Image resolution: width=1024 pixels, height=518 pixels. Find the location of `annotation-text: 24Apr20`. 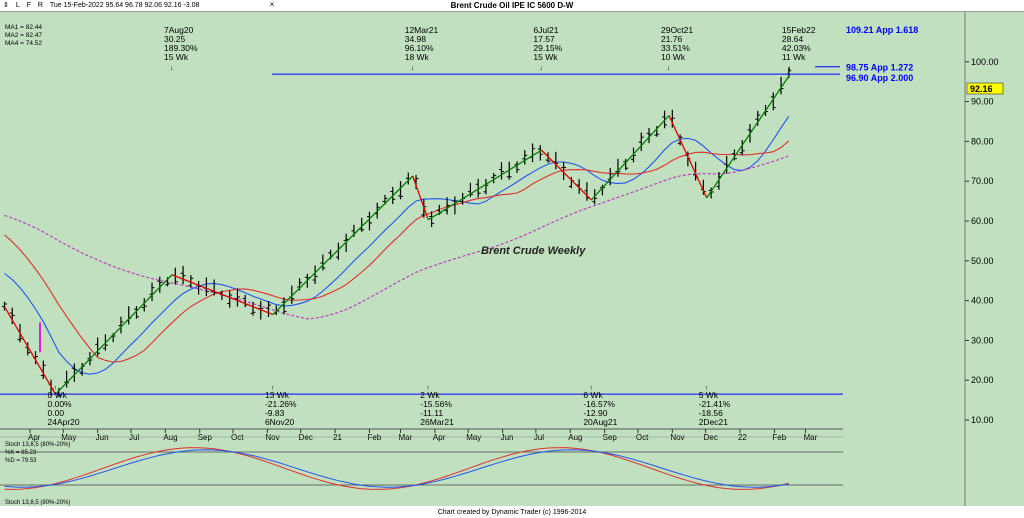

annotation-text: 24Apr20 is located at coordinates (64, 422).